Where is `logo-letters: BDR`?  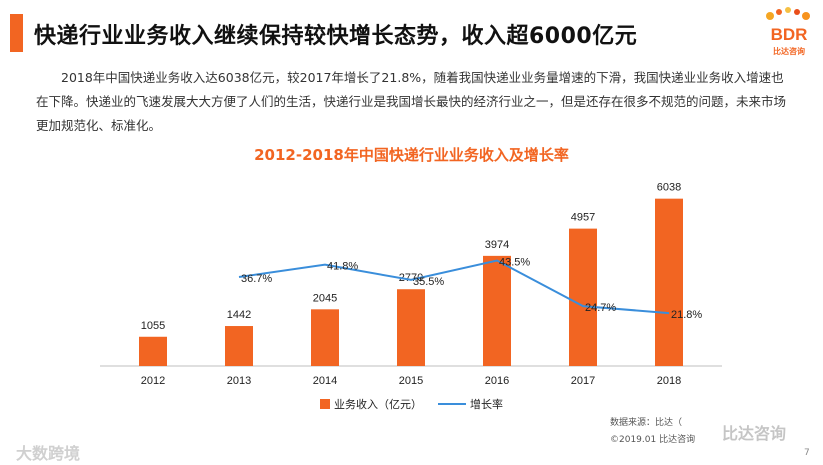 logo-letters: BDR is located at coordinates (789, 34).